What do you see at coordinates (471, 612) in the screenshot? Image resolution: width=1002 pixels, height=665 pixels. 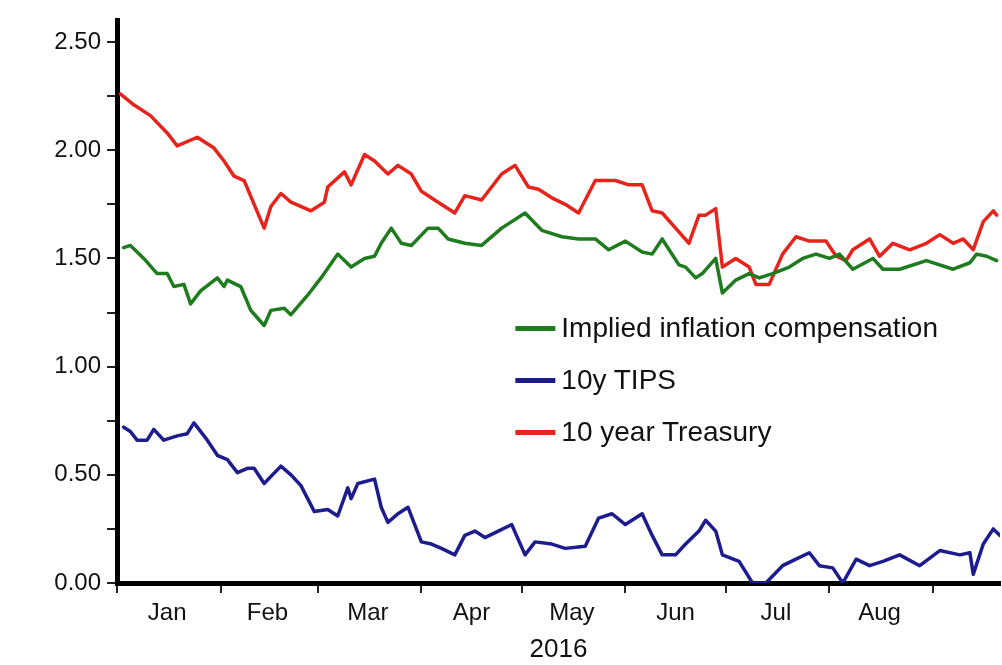 I see `x-tick-label: Apr` at bounding box center [471, 612].